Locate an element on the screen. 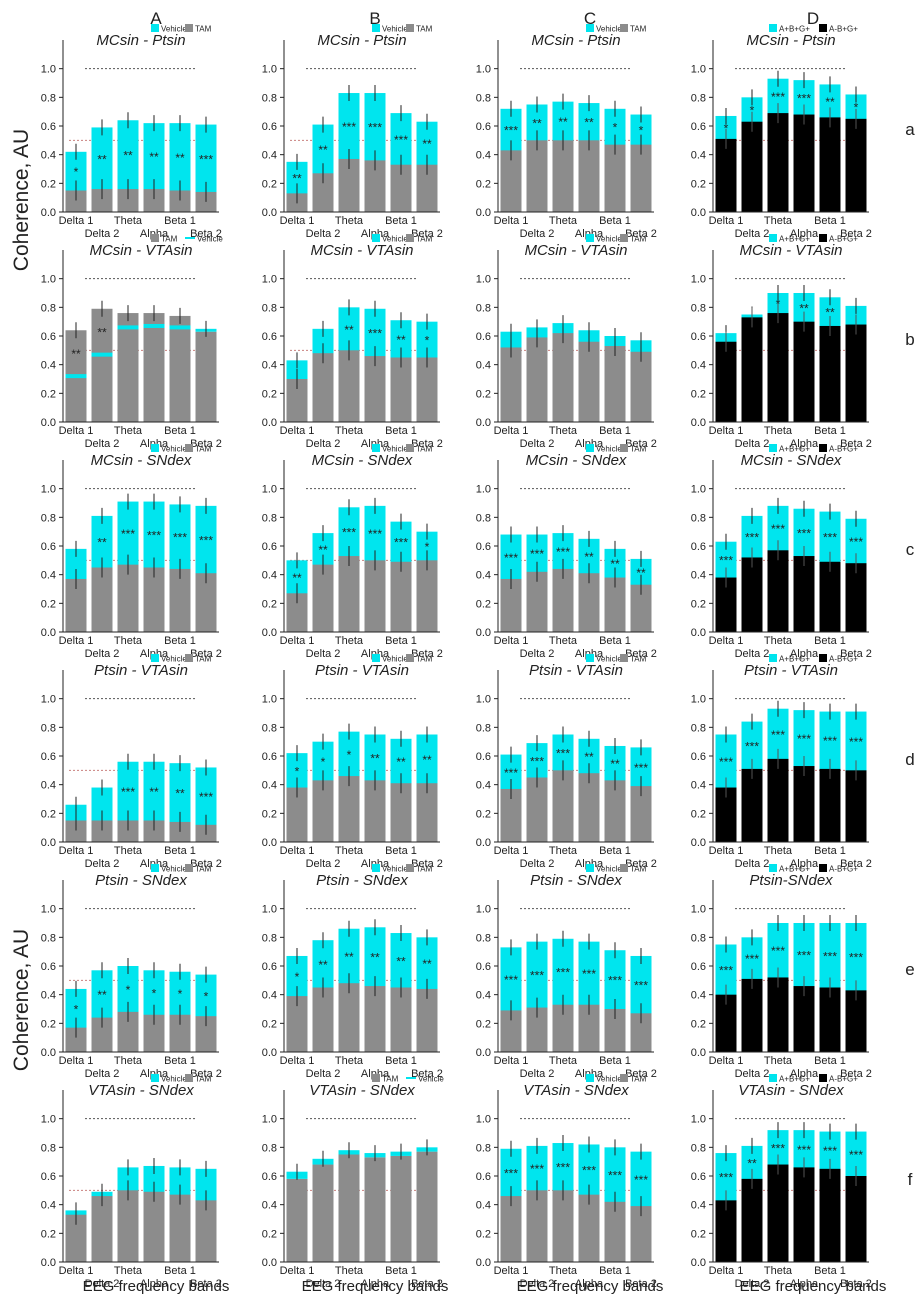  legend-label: TAM is located at coordinates (424, 449).